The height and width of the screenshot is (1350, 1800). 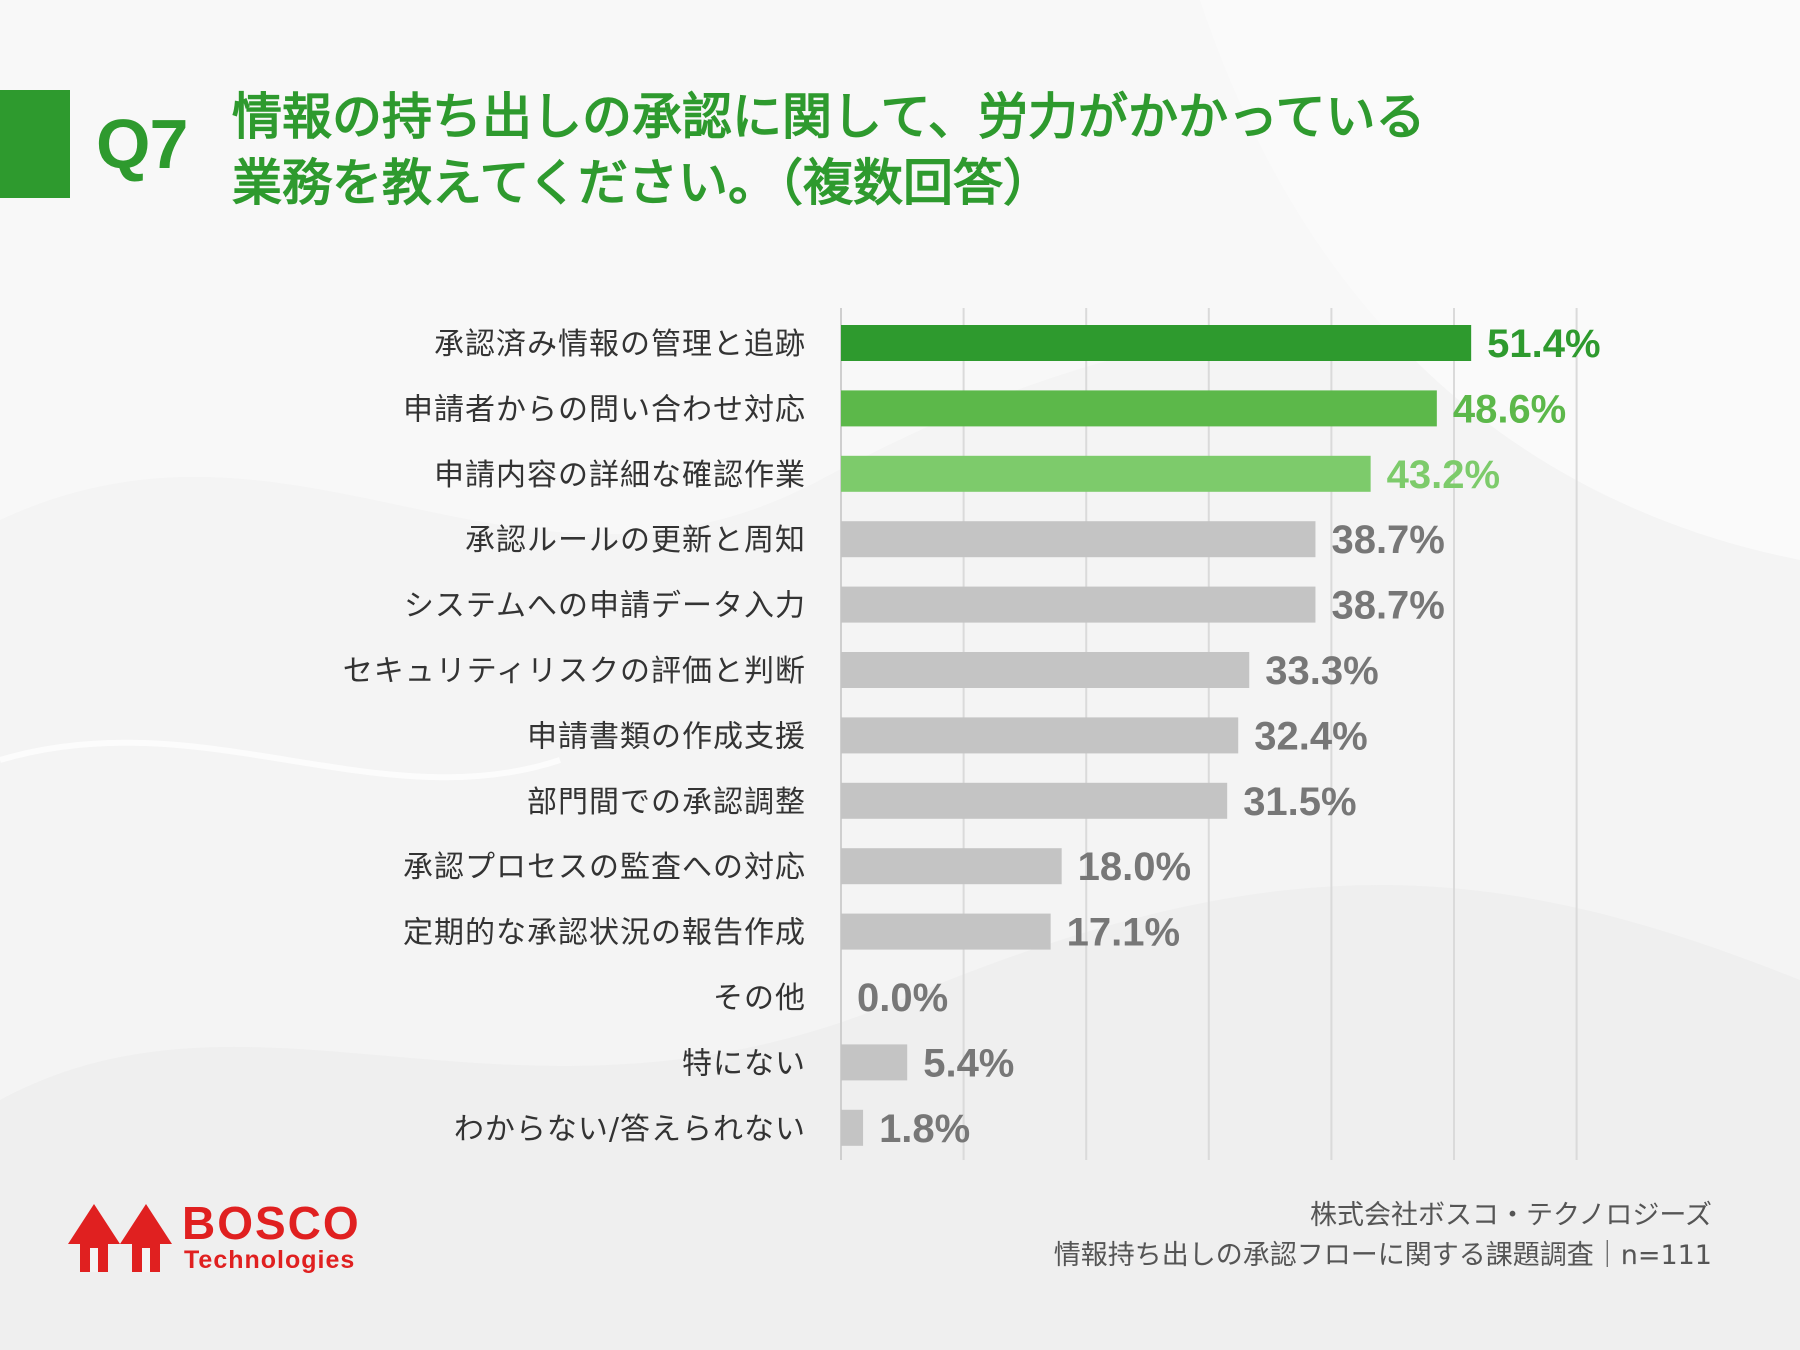 What do you see at coordinates (630, 1129) in the screenshot?
I see `category-label: わからない/答えられない` at bounding box center [630, 1129].